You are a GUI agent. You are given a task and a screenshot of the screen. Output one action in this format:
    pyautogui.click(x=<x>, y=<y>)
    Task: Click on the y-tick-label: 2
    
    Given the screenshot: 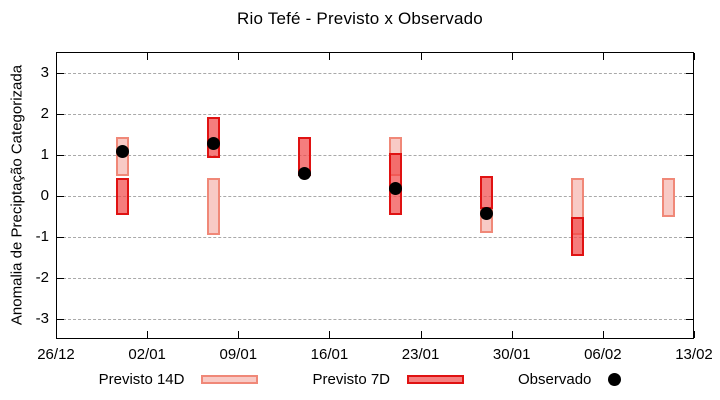 What is the action you would take?
    pyautogui.click(x=44, y=113)
    